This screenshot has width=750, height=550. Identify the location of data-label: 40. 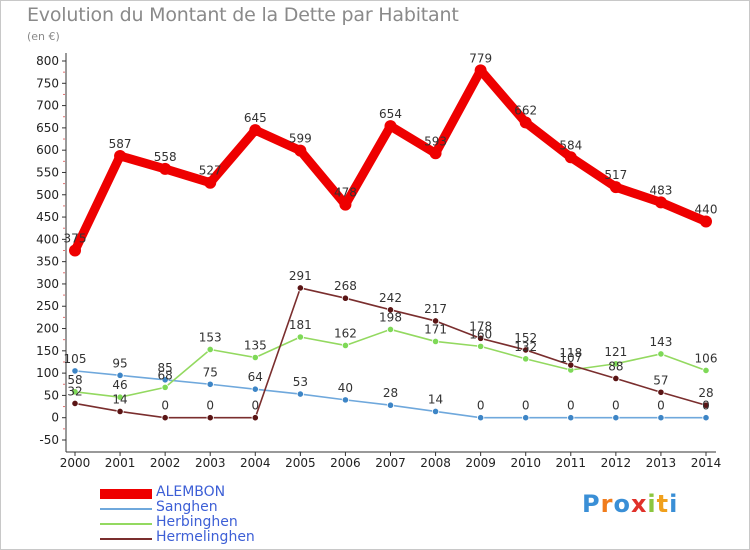
(345, 388).